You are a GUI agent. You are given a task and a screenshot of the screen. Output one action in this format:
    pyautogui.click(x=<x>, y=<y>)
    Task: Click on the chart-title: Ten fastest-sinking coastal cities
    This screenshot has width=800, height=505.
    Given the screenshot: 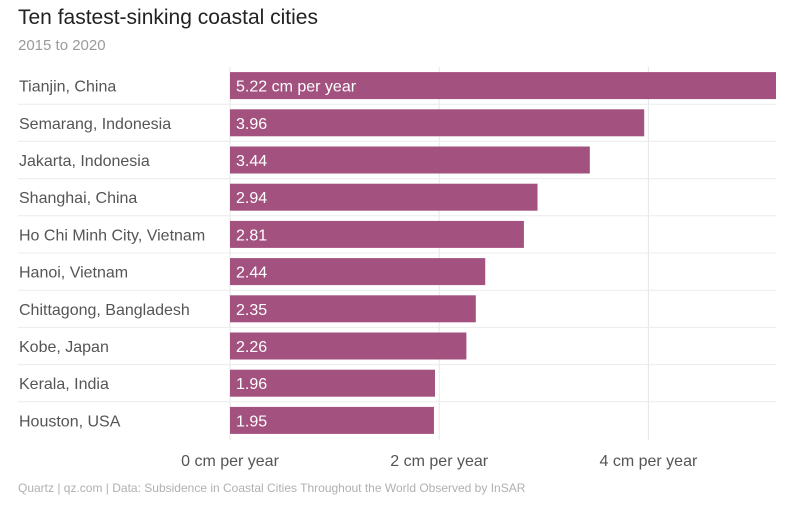 What is the action you would take?
    pyautogui.click(x=168, y=17)
    